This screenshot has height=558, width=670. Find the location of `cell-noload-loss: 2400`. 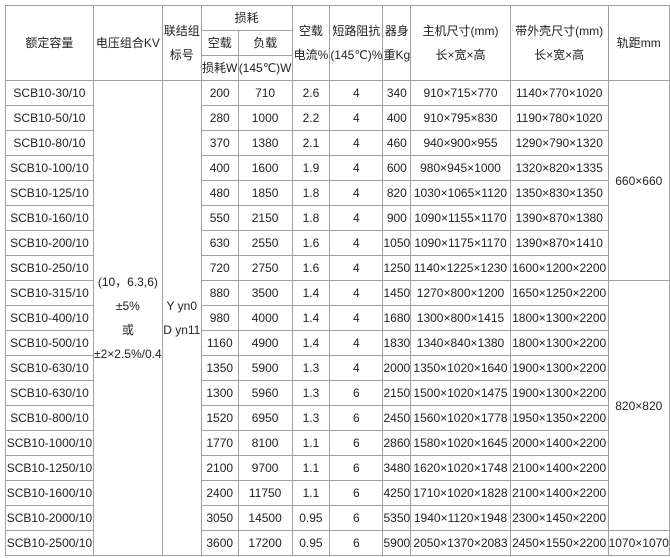

cell-noload-loss: 2400 is located at coordinates (219, 493).